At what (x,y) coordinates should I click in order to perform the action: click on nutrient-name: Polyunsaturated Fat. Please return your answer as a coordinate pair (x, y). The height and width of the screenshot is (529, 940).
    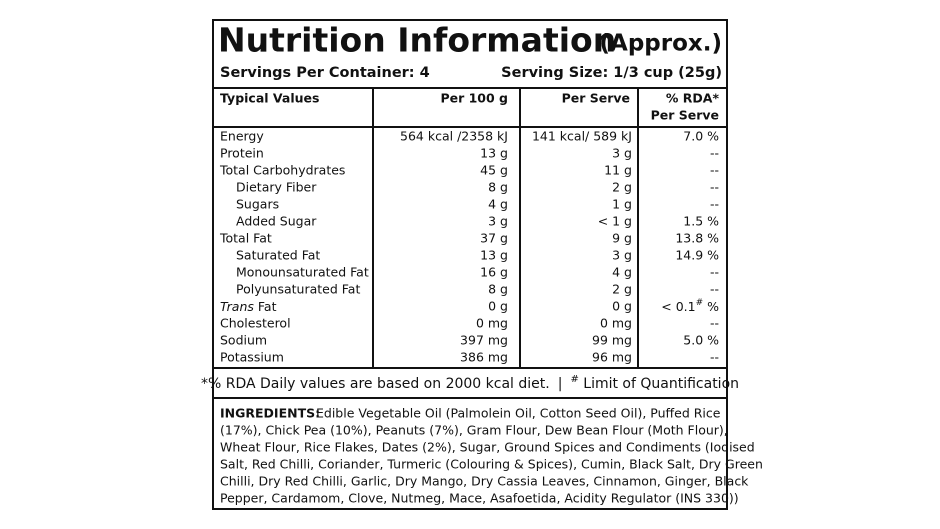
    Looking at the image, I should click on (298, 289).